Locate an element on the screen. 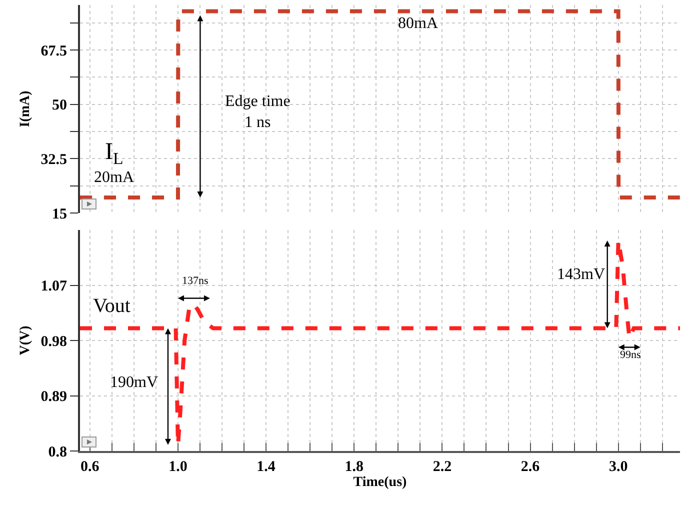  y-axis-title: I(mA) is located at coordinates (25, 109).